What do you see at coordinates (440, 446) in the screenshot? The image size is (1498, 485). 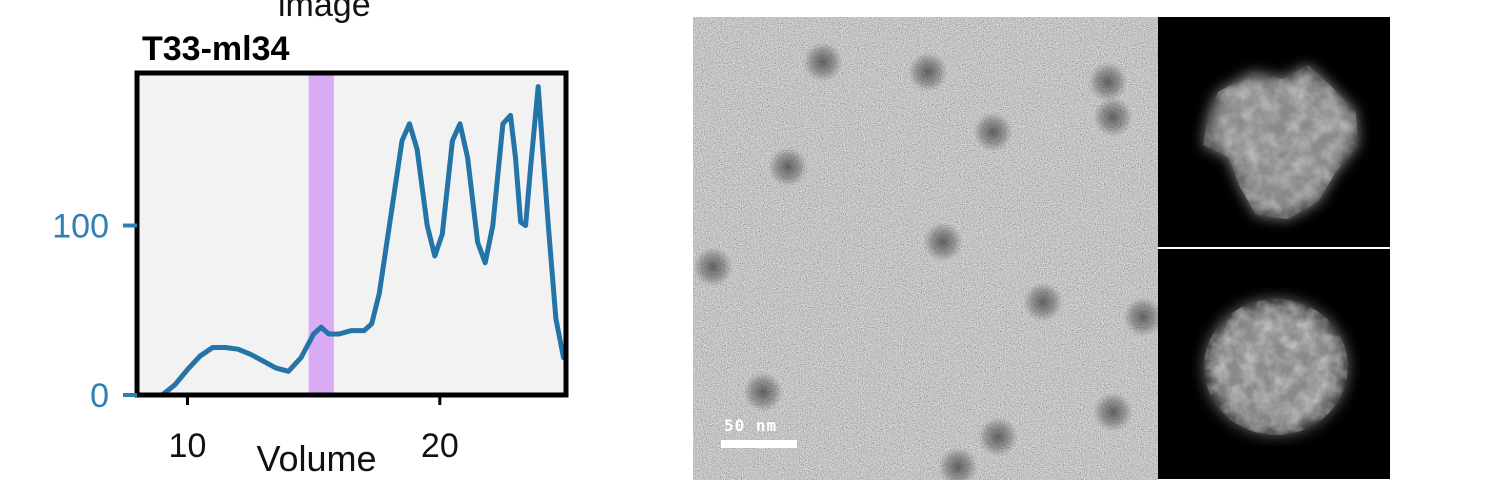 I see `x-tick-label: 20` at bounding box center [440, 446].